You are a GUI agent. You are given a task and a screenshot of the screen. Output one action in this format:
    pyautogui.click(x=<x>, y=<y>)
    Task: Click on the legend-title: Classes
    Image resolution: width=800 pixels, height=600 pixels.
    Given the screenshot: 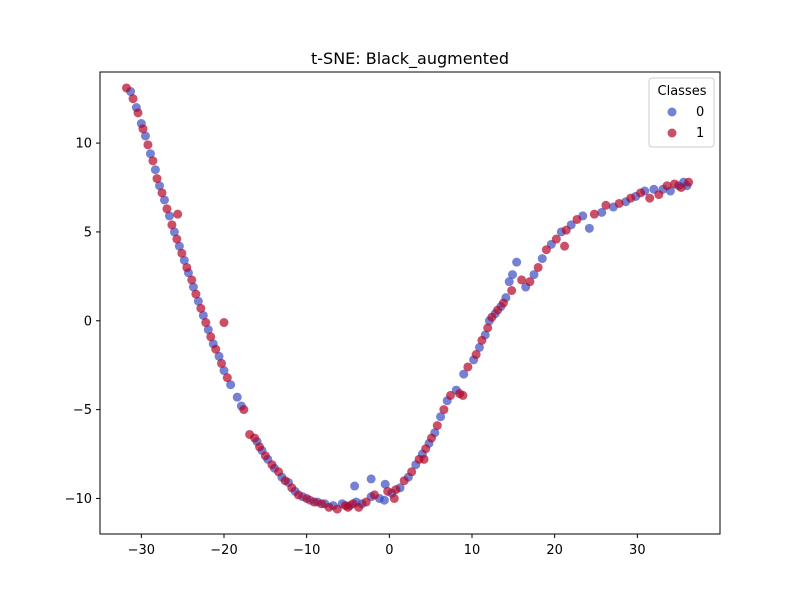 What is the action you would take?
    pyautogui.click(x=682, y=91)
    